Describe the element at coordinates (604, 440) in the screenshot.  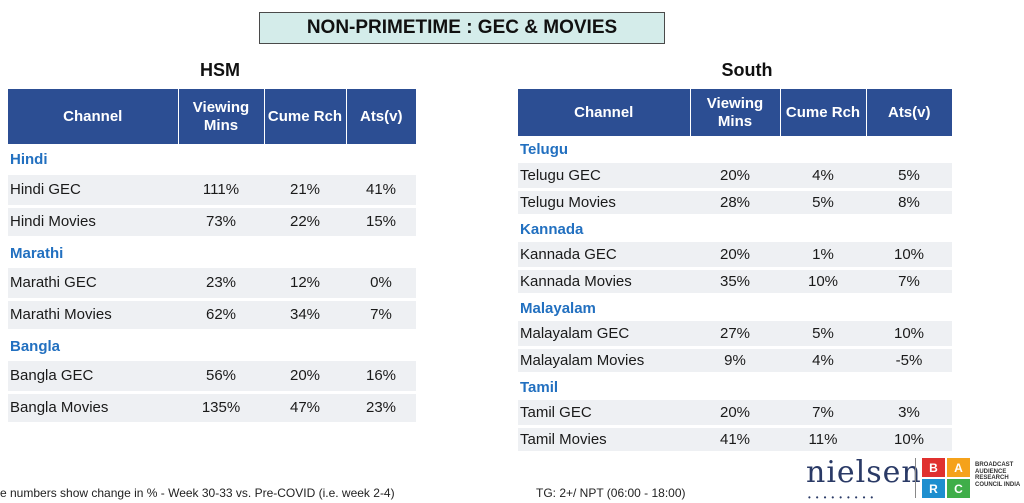
I see `channel-cell: Tamil Movies` at that location.